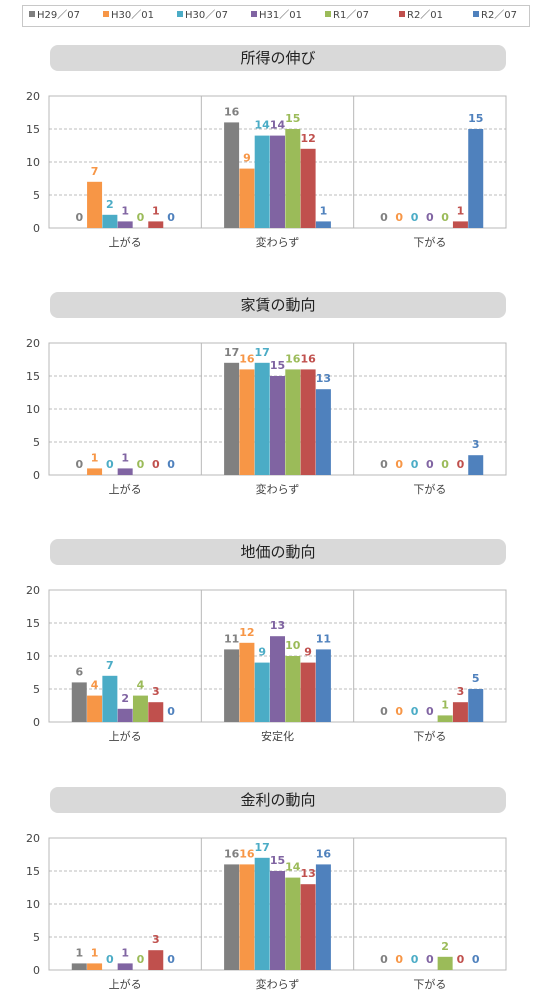 This screenshot has width=554, height=1002. What do you see at coordinates (231, 638) in the screenshot?
I see `data-label: 11` at bounding box center [231, 638].